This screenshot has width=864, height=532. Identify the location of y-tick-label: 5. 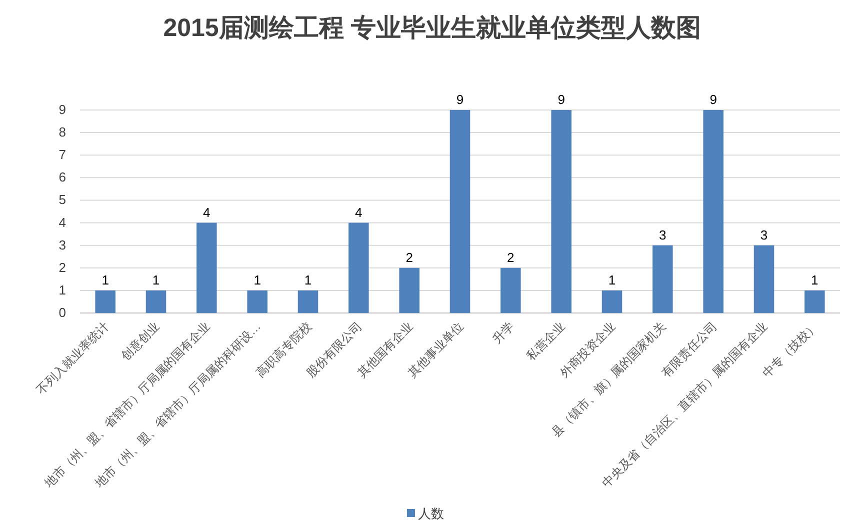
(62, 200).